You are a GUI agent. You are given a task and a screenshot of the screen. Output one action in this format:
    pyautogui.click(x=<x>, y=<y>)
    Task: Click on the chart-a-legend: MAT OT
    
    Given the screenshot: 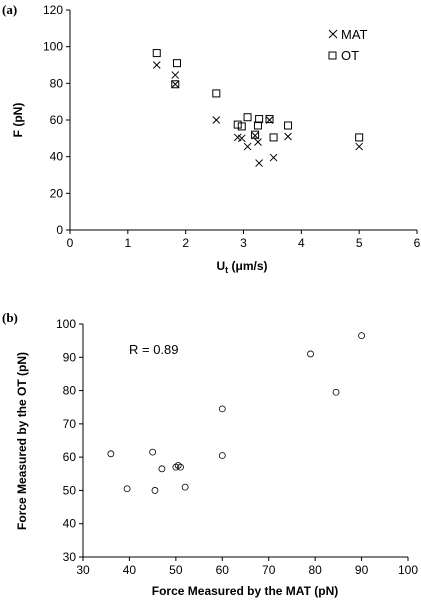 What is the action you would take?
    pyautogui.click(x=348, y=45)
    